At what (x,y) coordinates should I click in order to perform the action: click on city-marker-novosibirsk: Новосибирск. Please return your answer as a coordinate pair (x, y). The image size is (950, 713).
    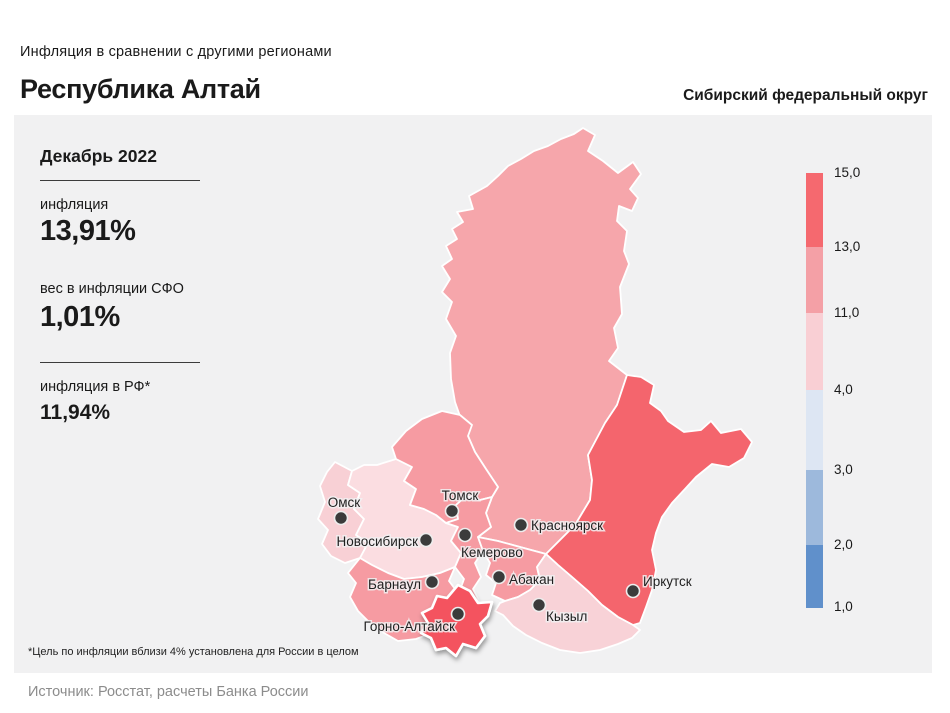
    Looking at the image, I should click on (384, 541).